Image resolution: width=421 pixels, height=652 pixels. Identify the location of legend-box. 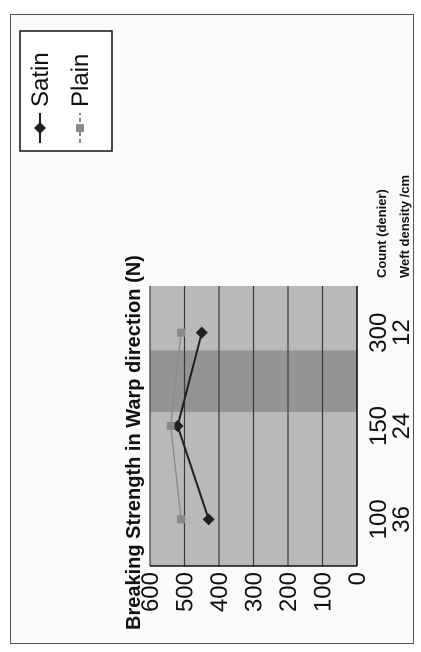
(66, 91).